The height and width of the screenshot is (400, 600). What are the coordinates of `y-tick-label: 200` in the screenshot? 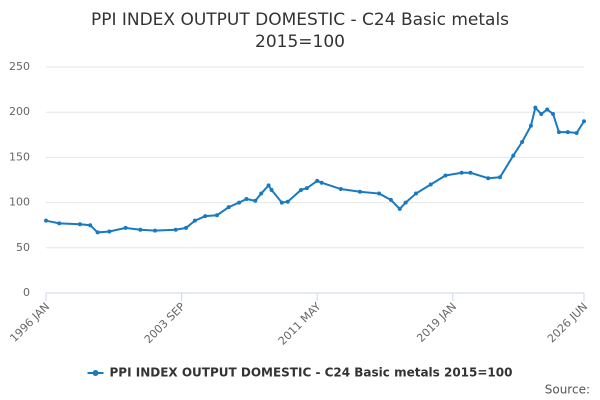 It's located at (19, 111).